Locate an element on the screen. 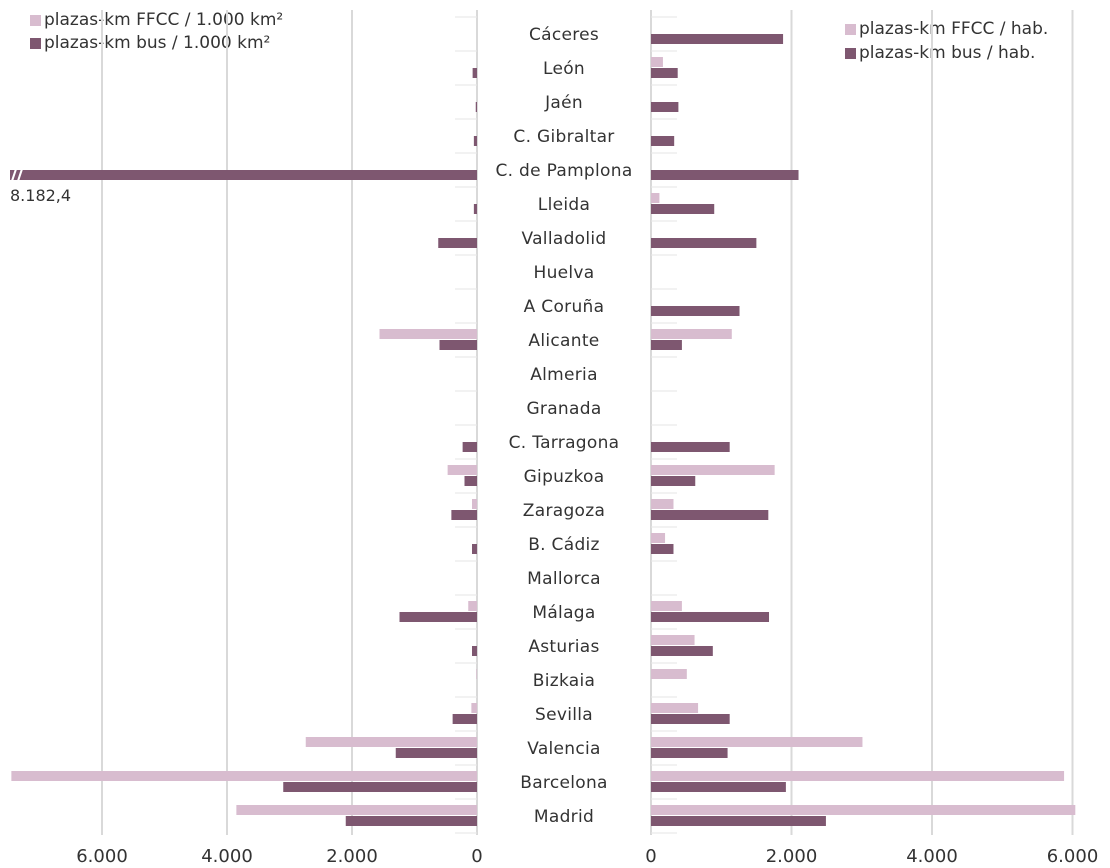 This screenshot has width=1110, height=868. legend-label: plazas-km FFCC / 1.000 km² is located at coordinates (164, 20).